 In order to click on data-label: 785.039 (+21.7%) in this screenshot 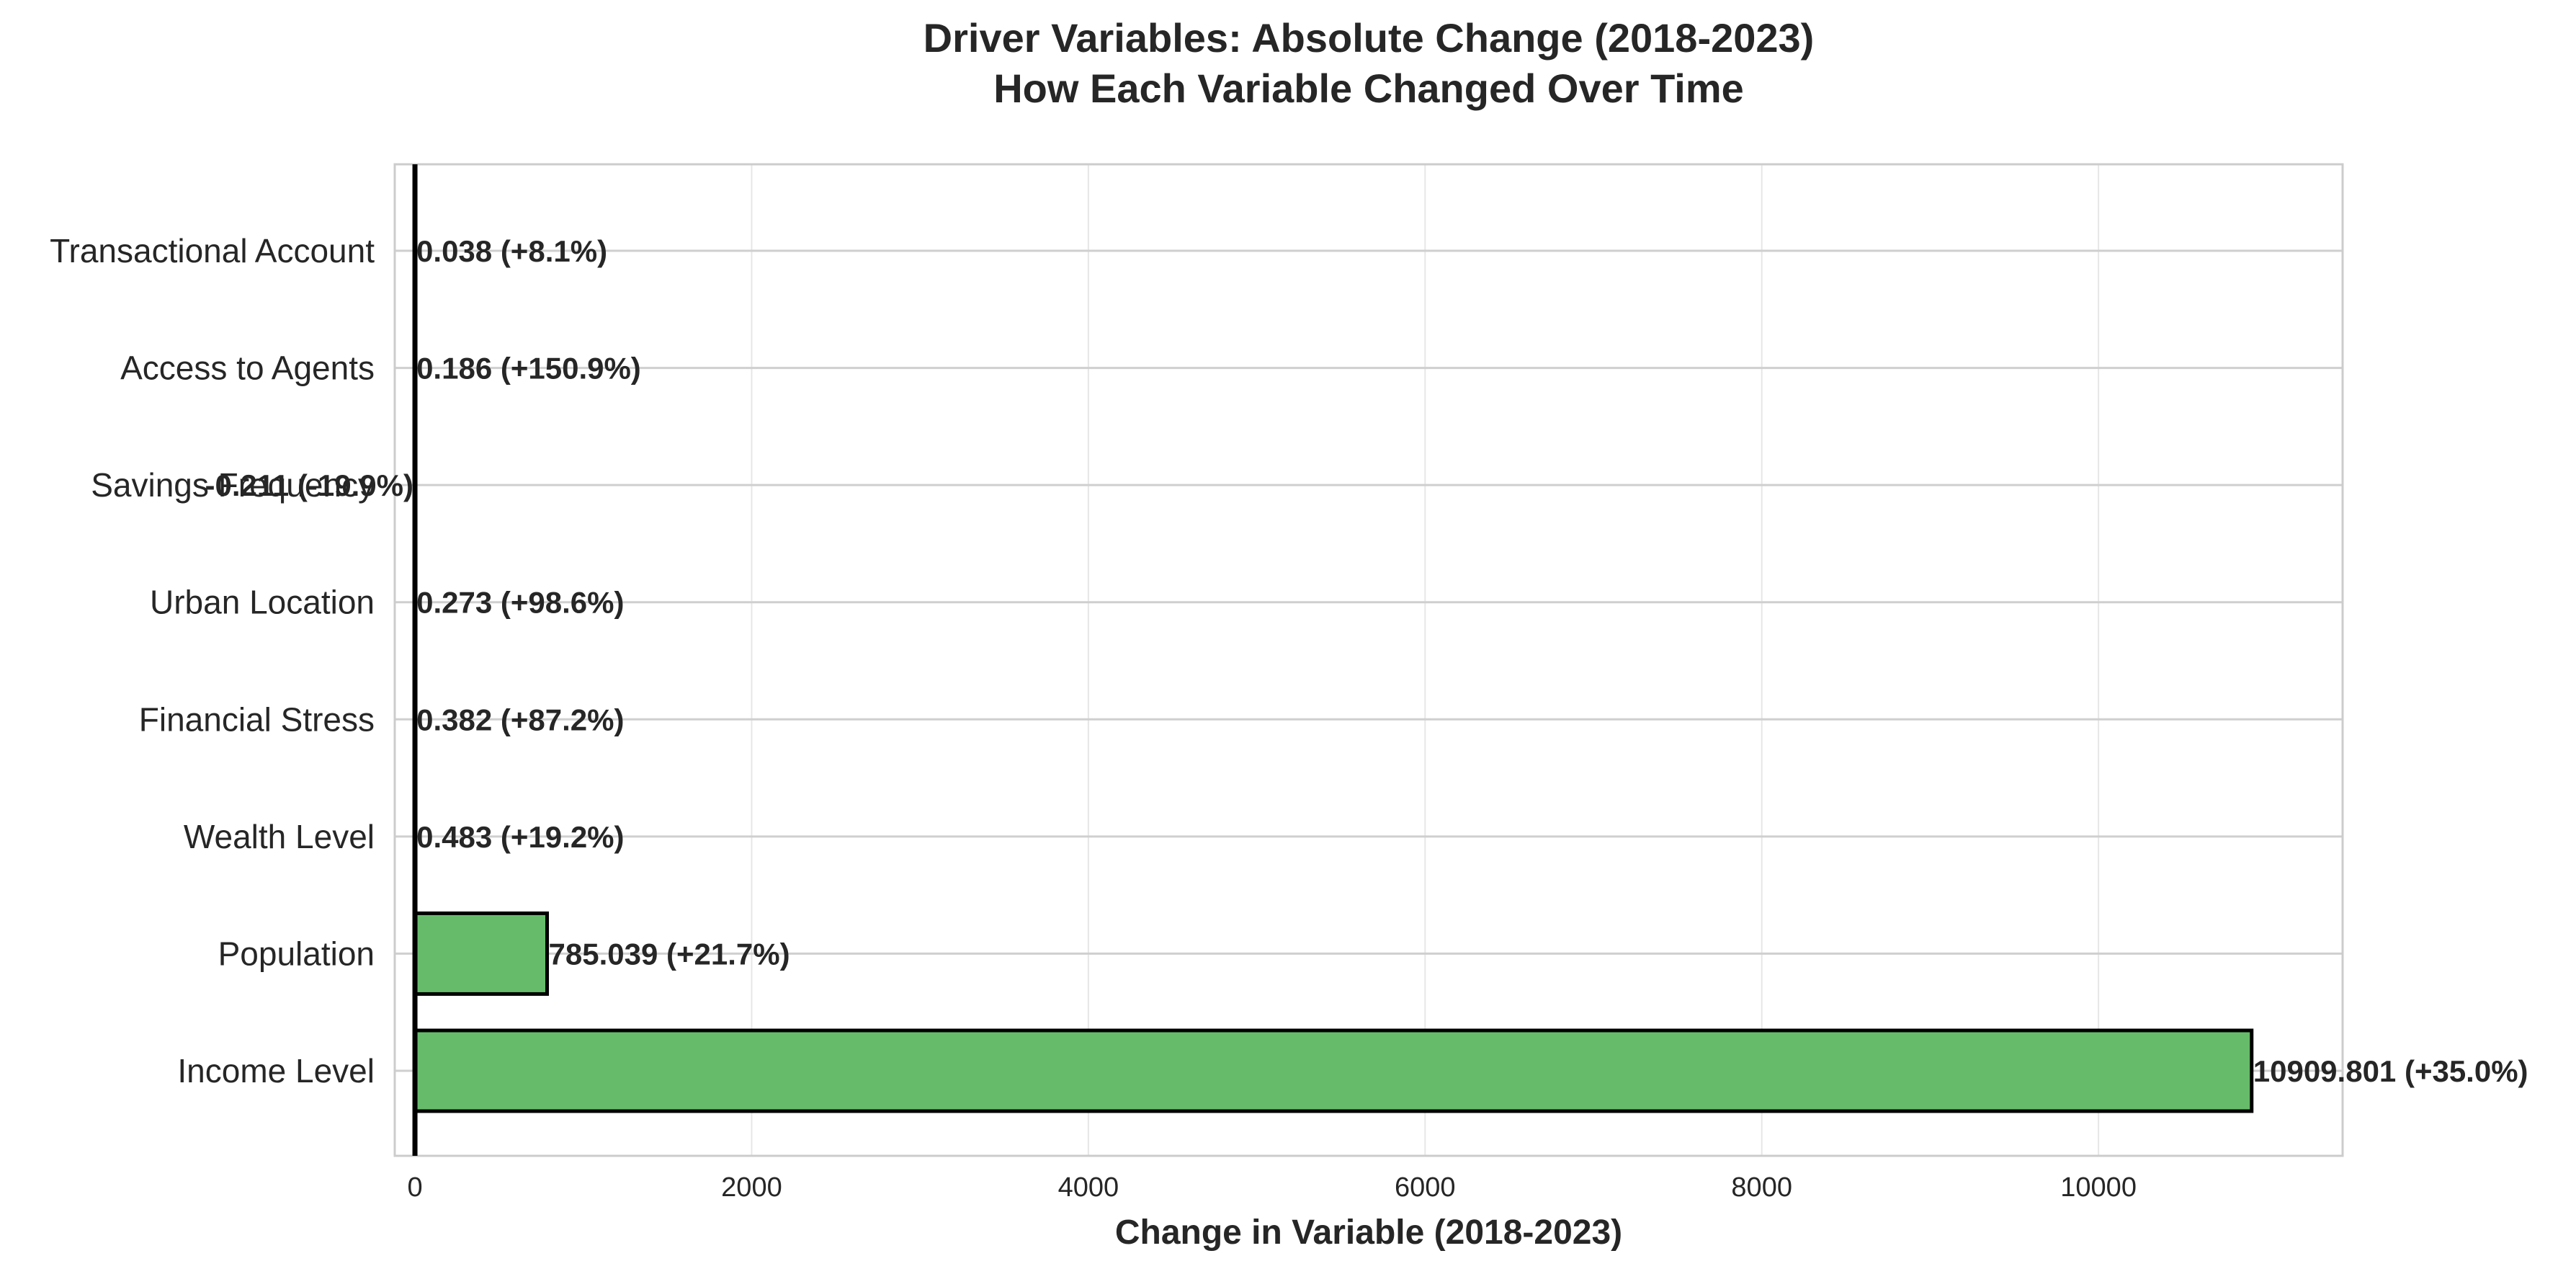, I will do `click(669, 954)`.